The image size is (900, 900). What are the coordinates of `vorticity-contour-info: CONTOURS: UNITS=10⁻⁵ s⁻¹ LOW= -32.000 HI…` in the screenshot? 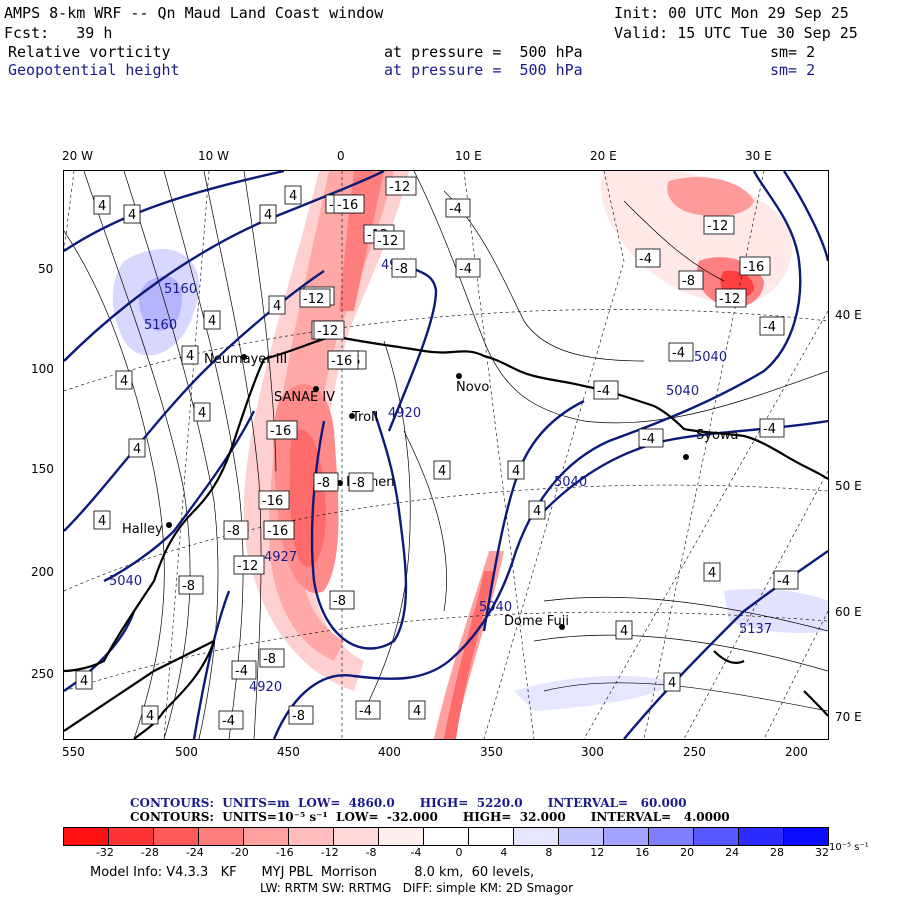 It's located at (430, 817).